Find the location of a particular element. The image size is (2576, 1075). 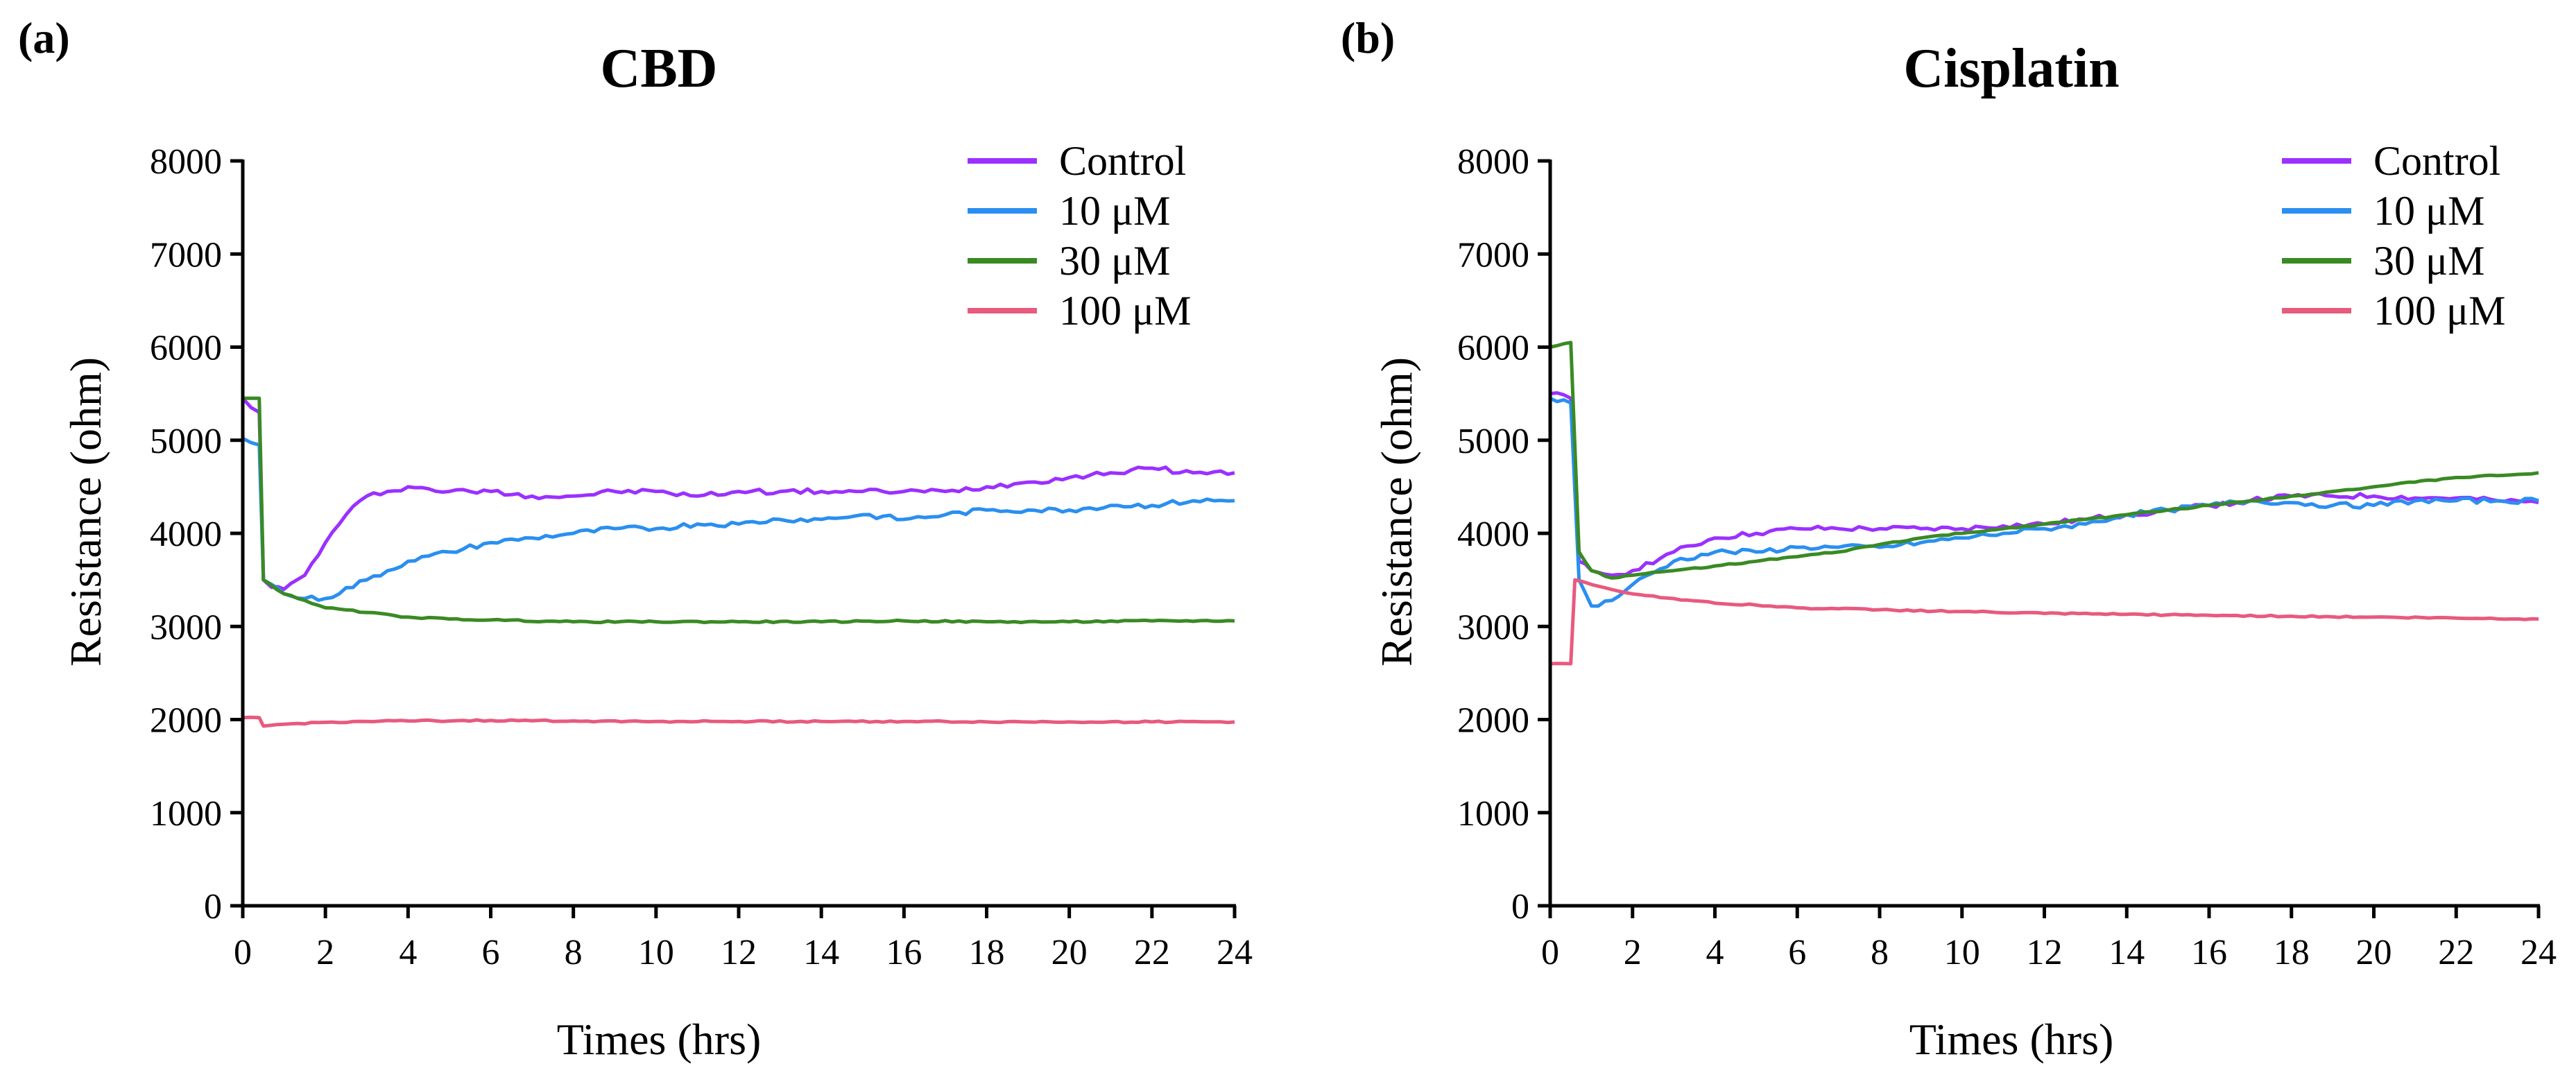

panel-letter-a: (a) is located at coordinates (44, 37).